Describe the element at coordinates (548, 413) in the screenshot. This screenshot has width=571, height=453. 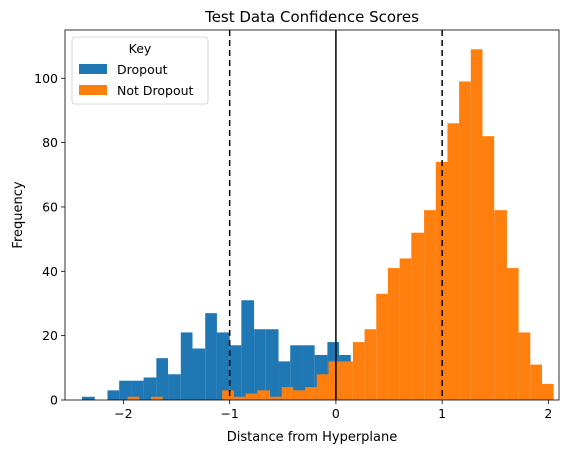
I see `x-tick-label: 2` at that location.